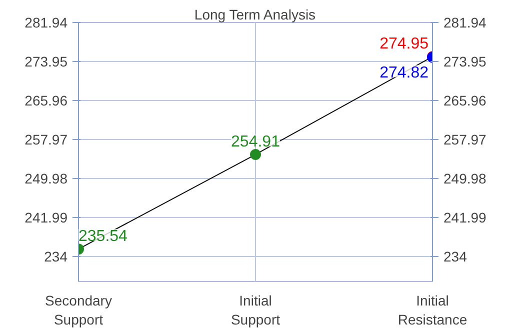 This screenshot has width=510, height=330. What do you see at coordinates (46, 62) in the screenshot?
I see `y-tick-label: 273.95` at bounding box center [46, 62].